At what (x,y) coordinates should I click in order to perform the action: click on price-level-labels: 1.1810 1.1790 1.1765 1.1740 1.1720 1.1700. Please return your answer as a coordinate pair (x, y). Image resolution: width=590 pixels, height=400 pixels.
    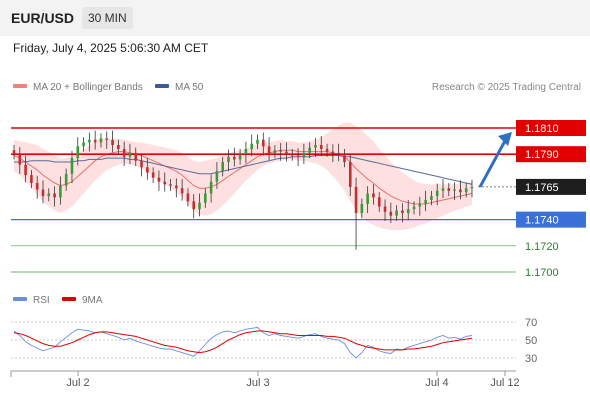
    Looking at the image, I should click on (551, 199).